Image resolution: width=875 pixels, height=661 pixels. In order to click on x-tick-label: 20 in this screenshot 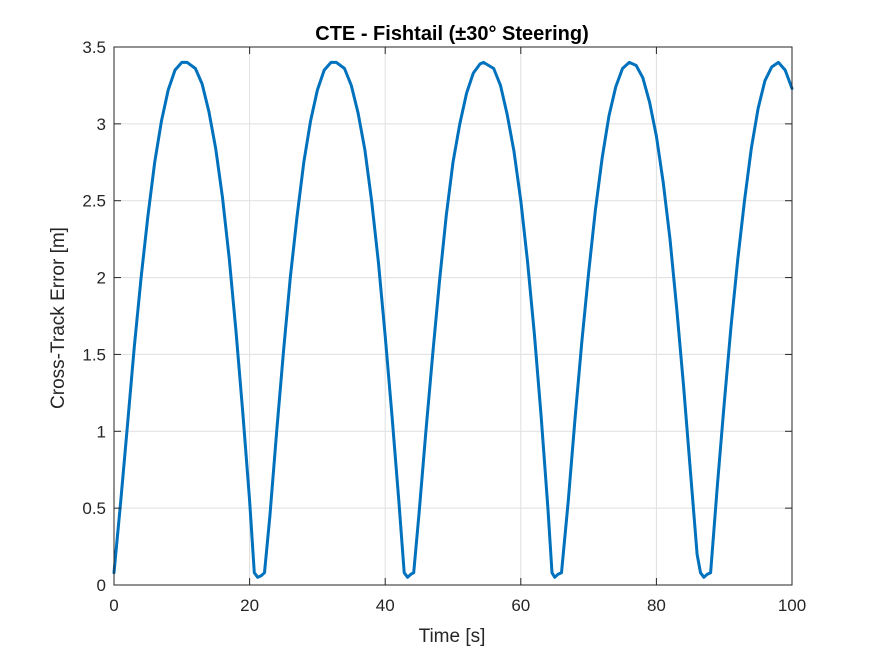, I will do `click(249, 605)`.